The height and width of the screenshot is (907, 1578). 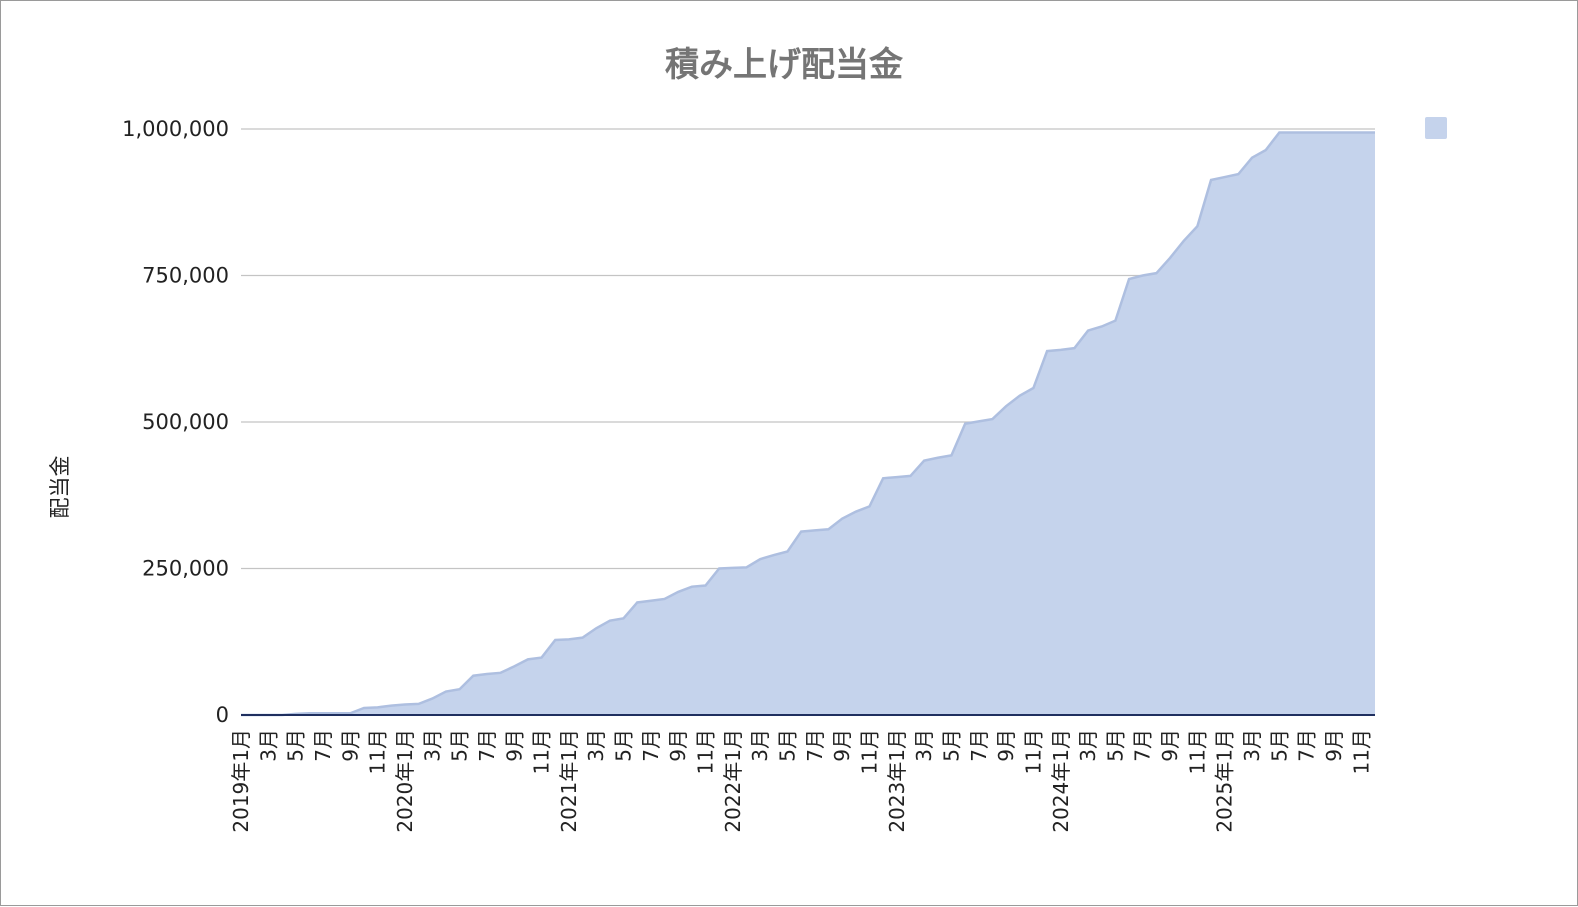 What do you see at coordinates (733, 781) in the screenshot?
I see `x-tick-label: 2022年1月` at bounding box center [733, 781].